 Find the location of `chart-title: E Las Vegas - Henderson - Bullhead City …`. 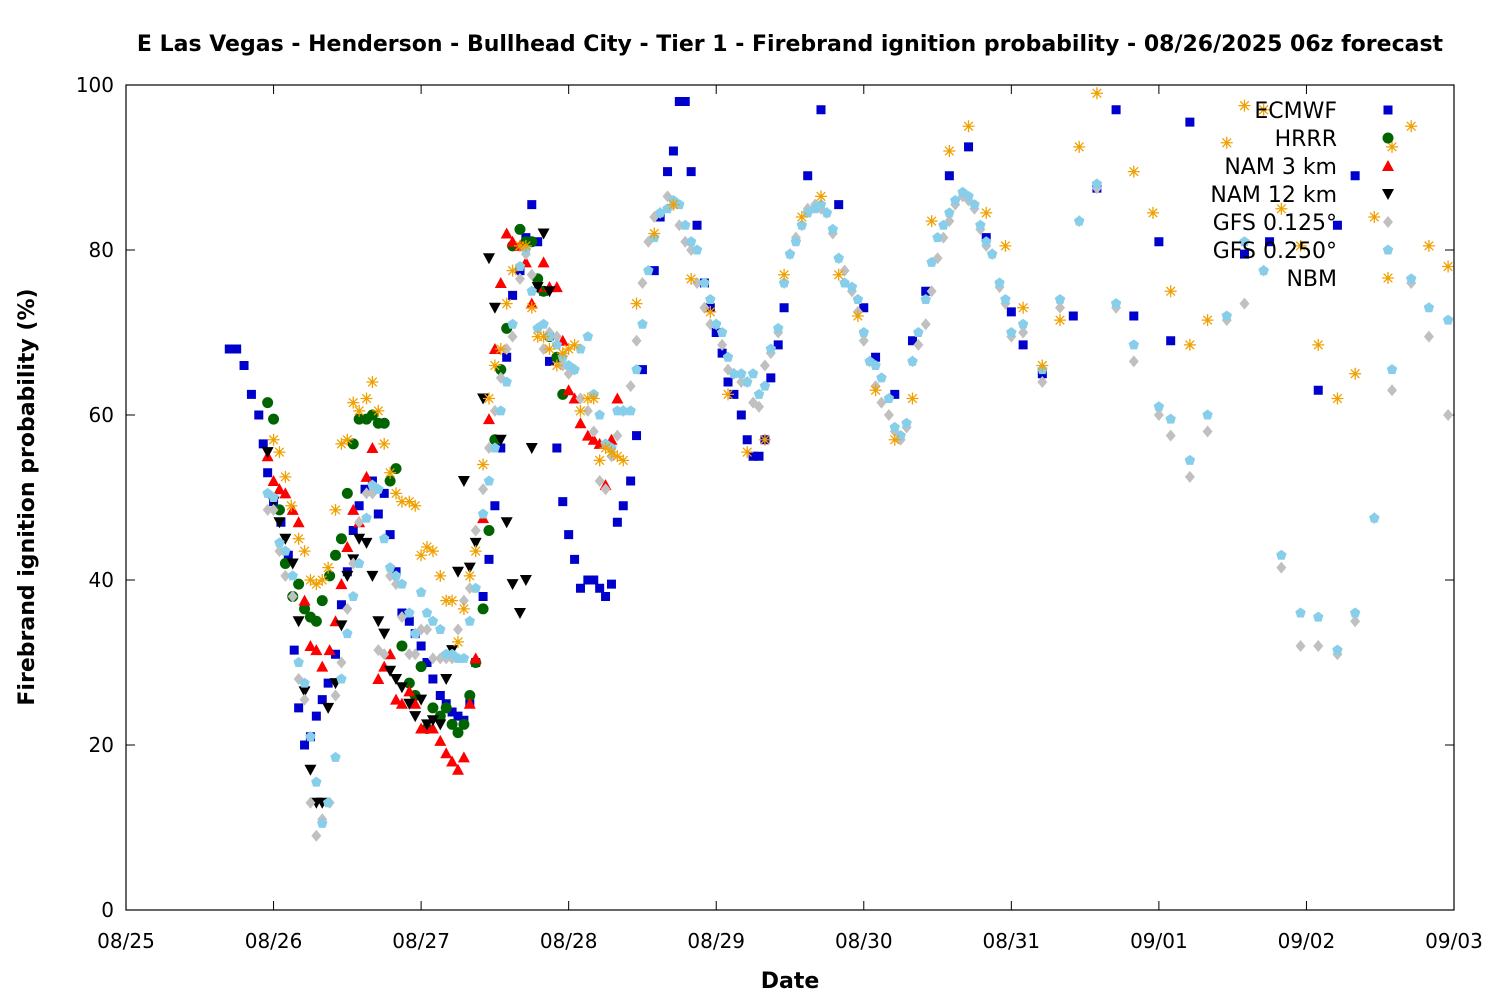

chart-title: E Las Vegas - Henderson - Bullhead City … is located at coordinates (790, 44).